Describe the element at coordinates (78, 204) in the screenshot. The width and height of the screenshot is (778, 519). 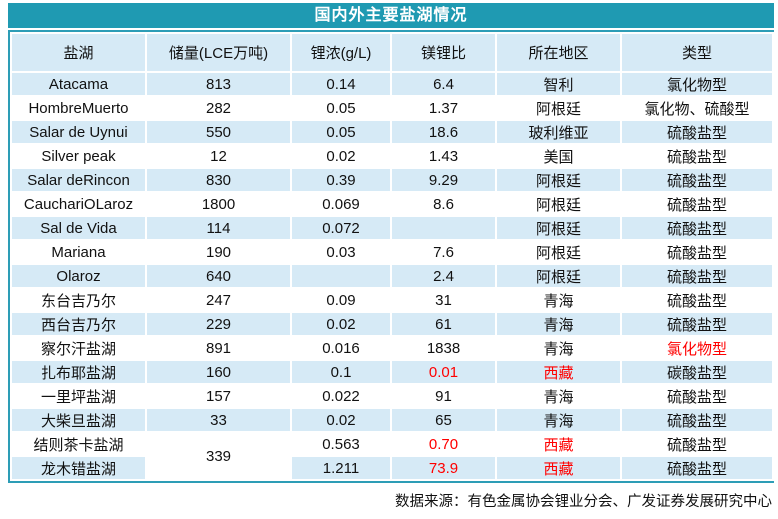
I see `cell-lake-name: CauchariOLaroz` at that location.